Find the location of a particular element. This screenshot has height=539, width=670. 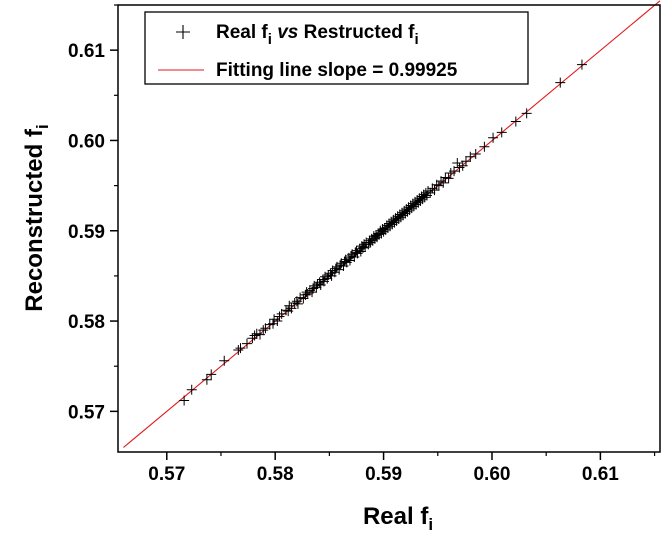

legend-text-part: vs is located at coordinates (285, 32).